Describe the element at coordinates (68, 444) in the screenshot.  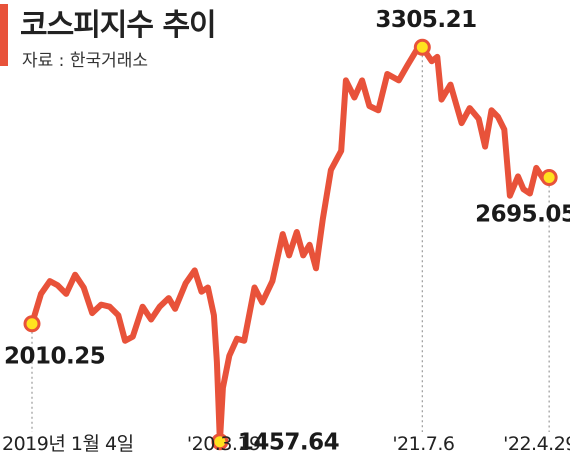
I see `x-tick-label-0: 2019년 1월 4일` at that location.